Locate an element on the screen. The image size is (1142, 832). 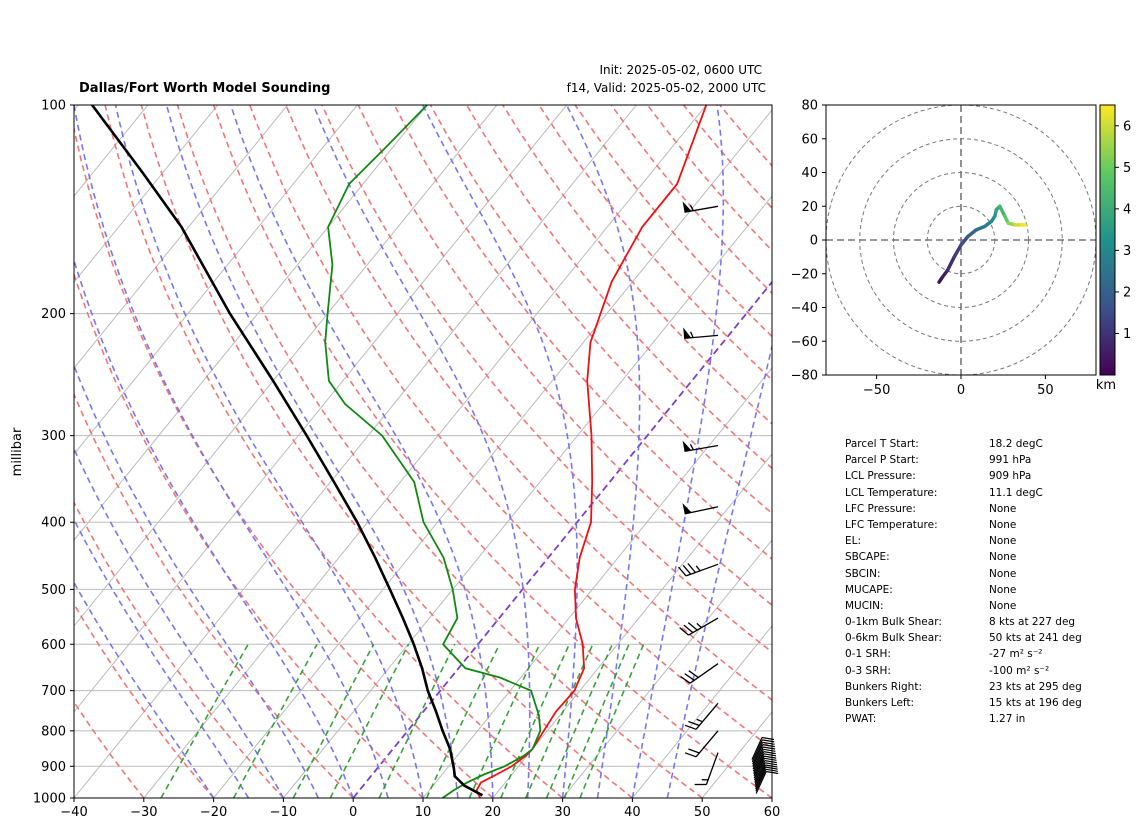
temperature-axis: −40 −30 −20 −10 0 10 20 30 40 50 60 is located at coordinates (420, 809).